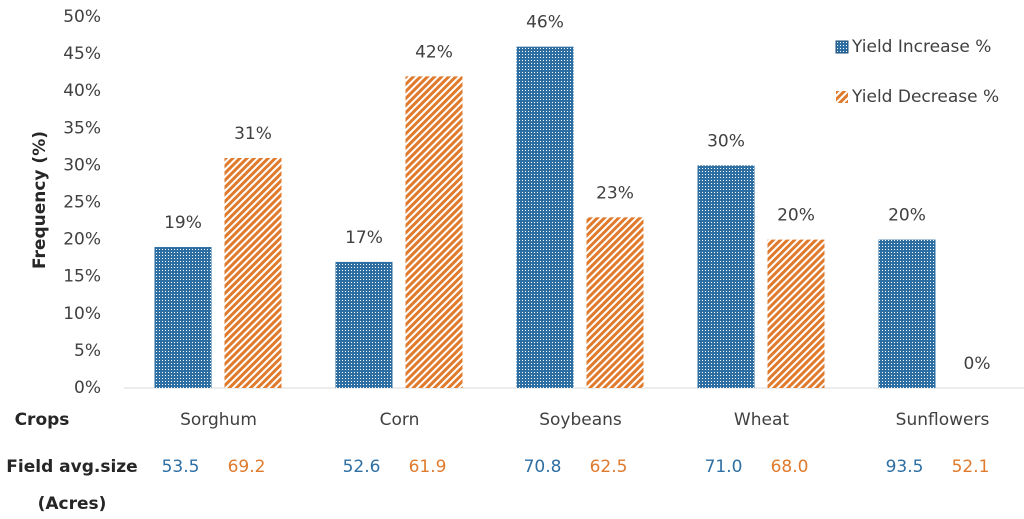  What do you see at coordinates (82, 165) in the screenshot?
I see `y-tick-label: 30%` at bounding box center [82, 165].